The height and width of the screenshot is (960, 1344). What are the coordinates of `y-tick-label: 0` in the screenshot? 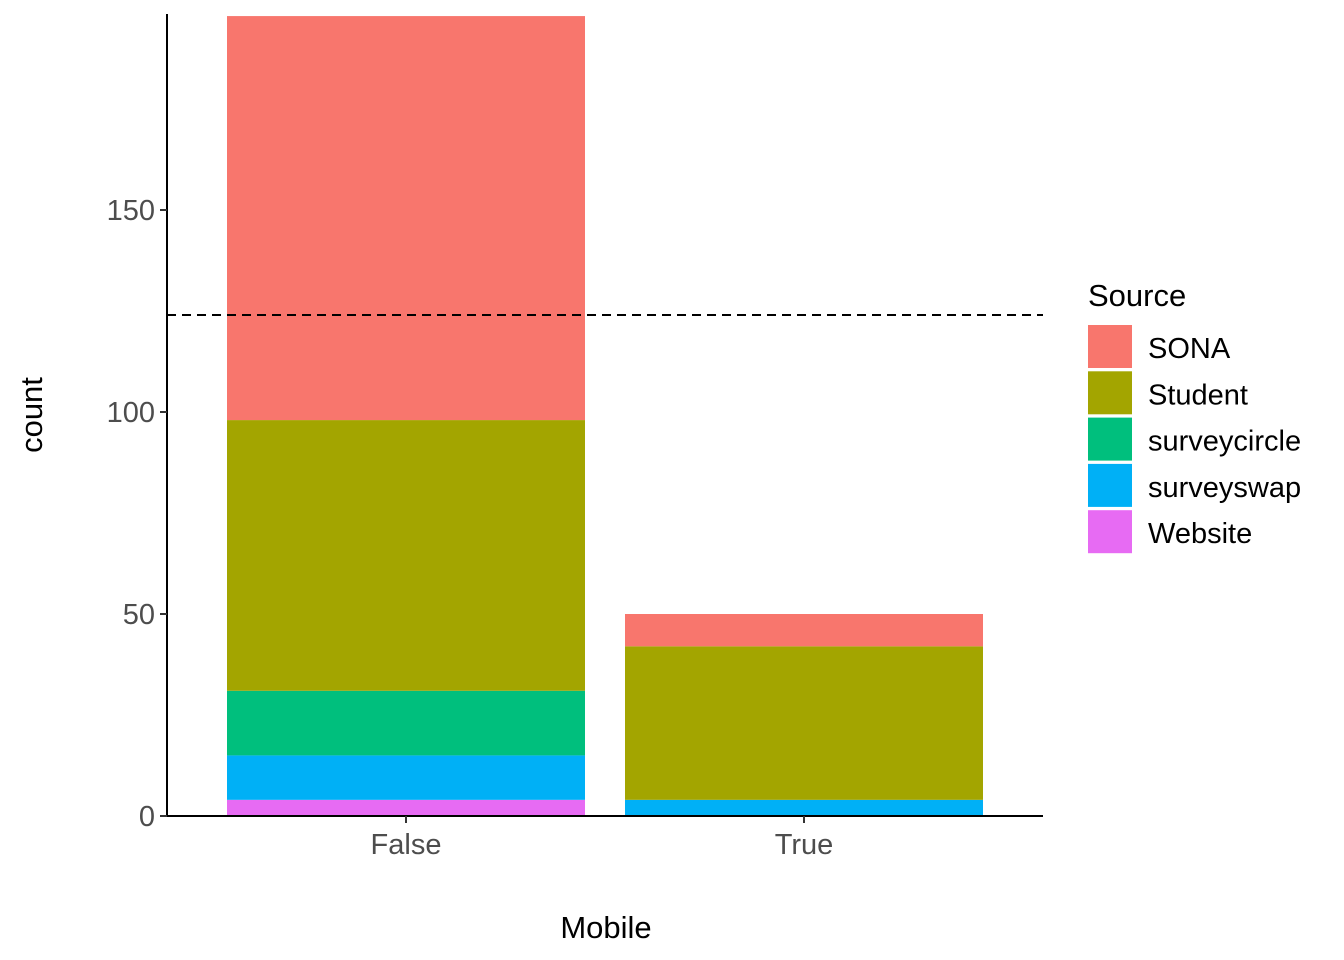 It's located at (147, 817).